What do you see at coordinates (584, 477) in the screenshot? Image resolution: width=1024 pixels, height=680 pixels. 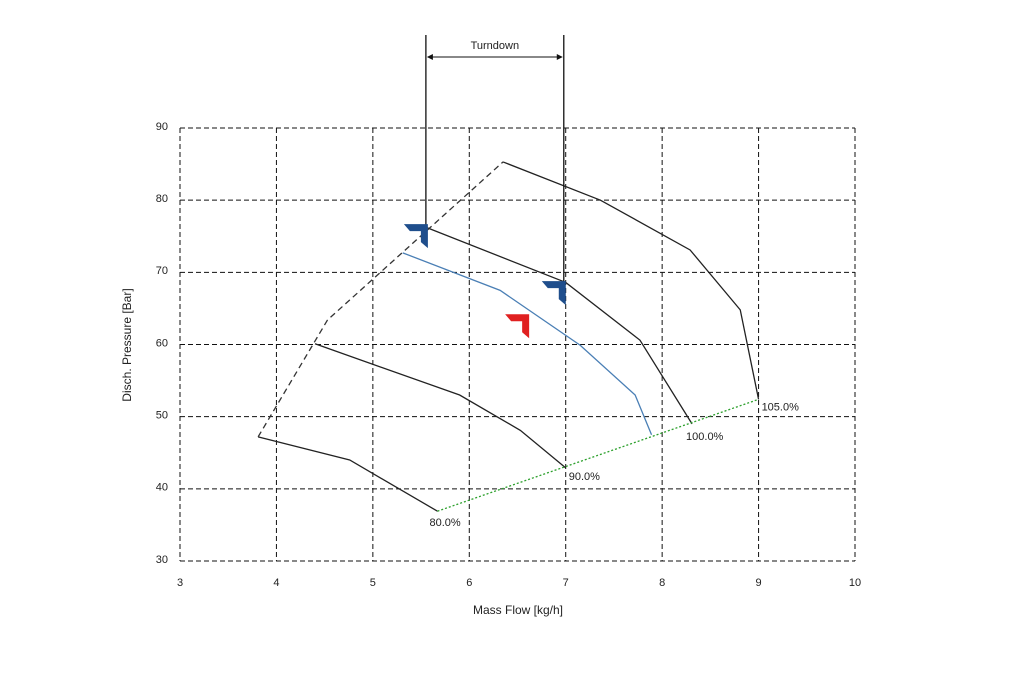 I see `speed-label: 90.0%` at bounding box center [584, 477].